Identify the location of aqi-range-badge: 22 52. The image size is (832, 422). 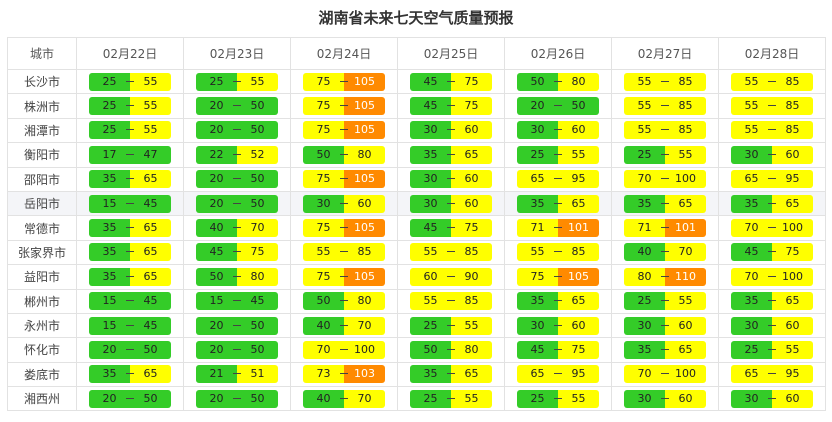
(237, 154).